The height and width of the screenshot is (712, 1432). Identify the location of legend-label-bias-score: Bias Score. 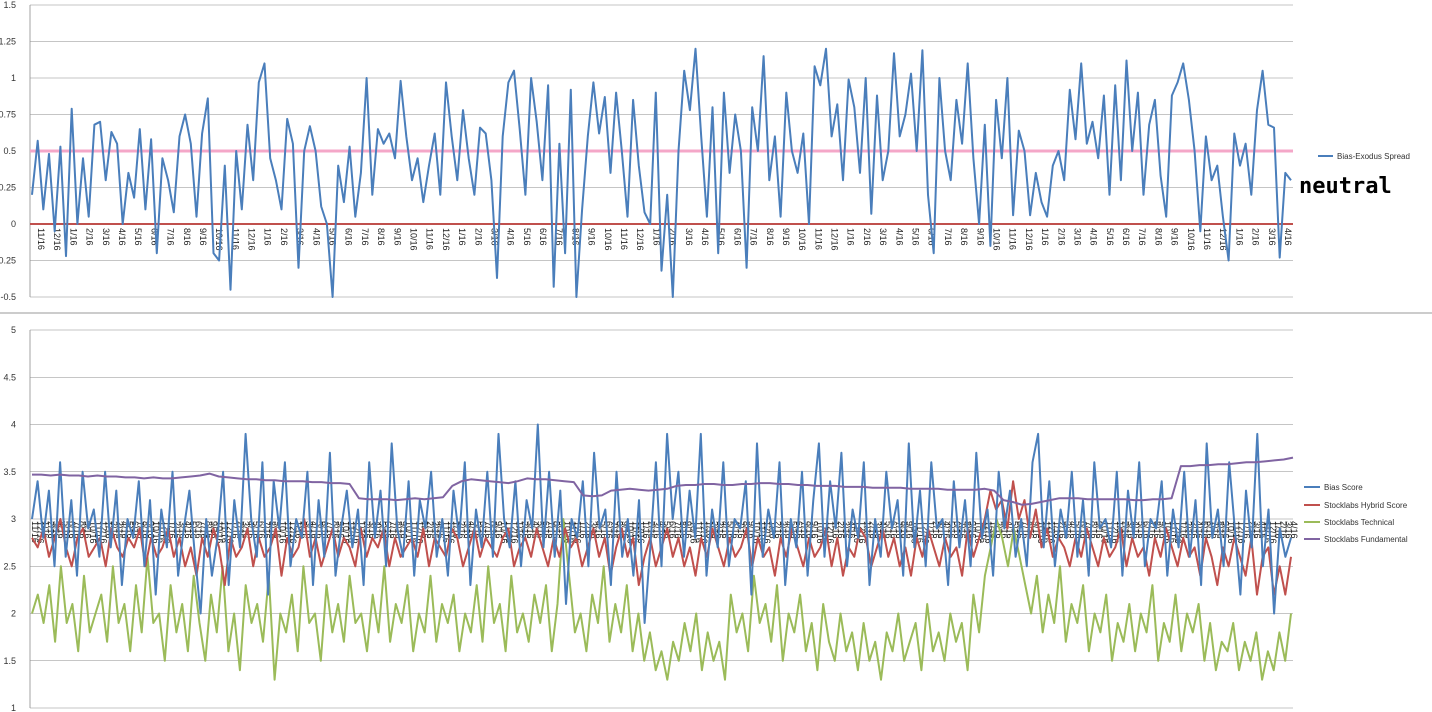
(1343, 487).